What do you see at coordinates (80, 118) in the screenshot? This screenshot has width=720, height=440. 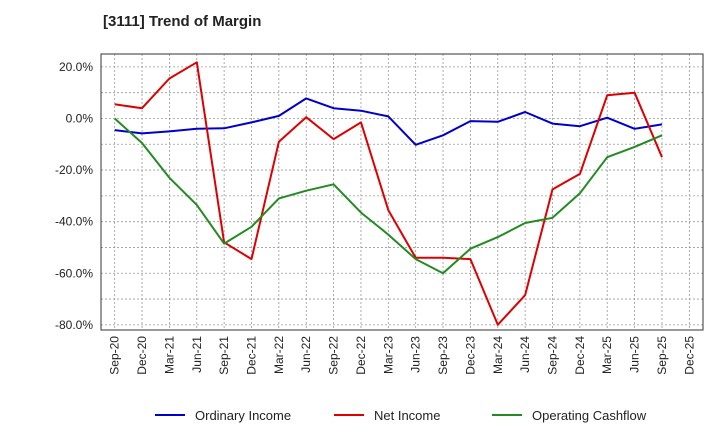 I see `y-tick-label: 0.0%` at bounding box center [80, 118].